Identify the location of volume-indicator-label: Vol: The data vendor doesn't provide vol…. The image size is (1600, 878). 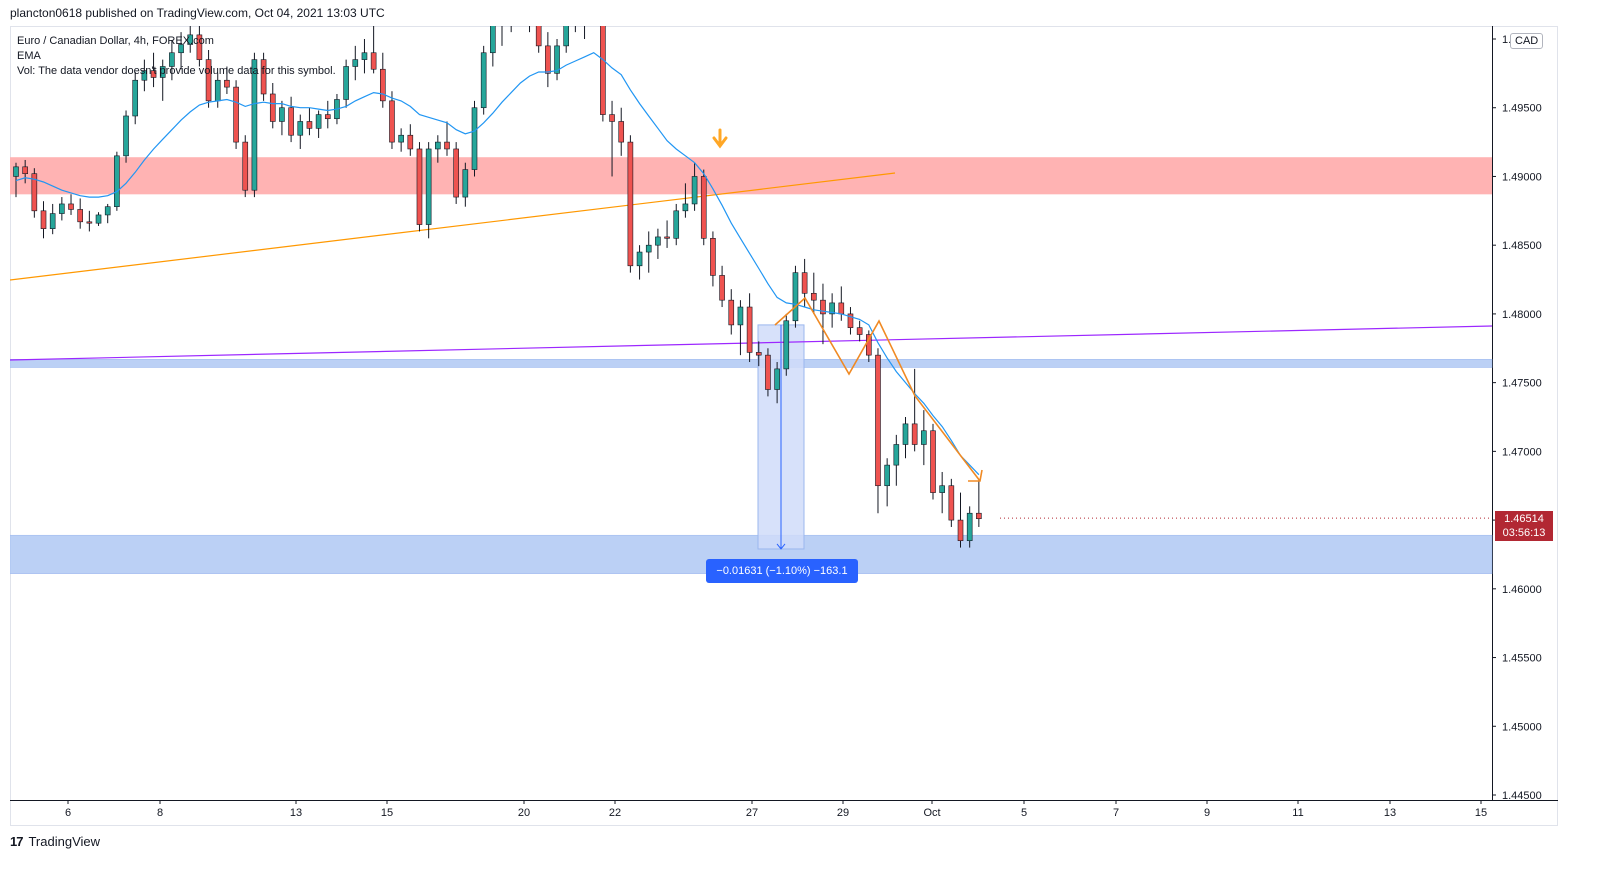
(176, 71).